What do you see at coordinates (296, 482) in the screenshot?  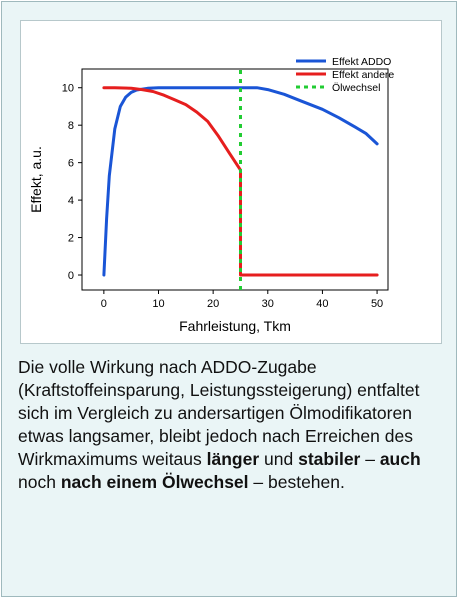 I see `caption-part-5: – bestehen.` at bounding box center [296, 482].